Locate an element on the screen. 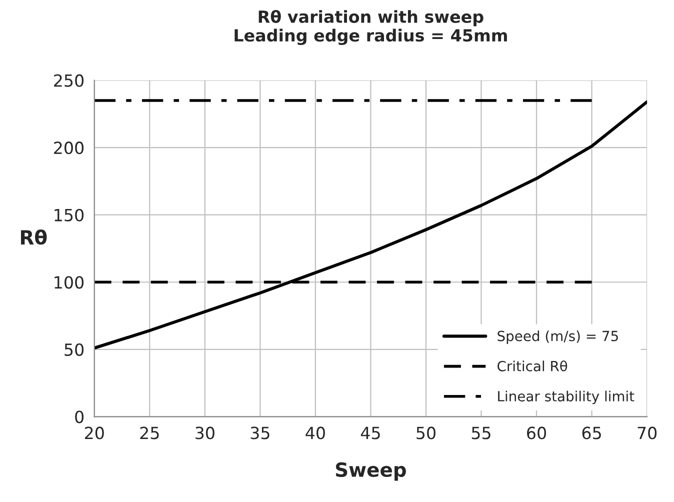 The height and width of the screenshot is (502, 674). x-tick-label: 50 is located at coordinates (426, 433).